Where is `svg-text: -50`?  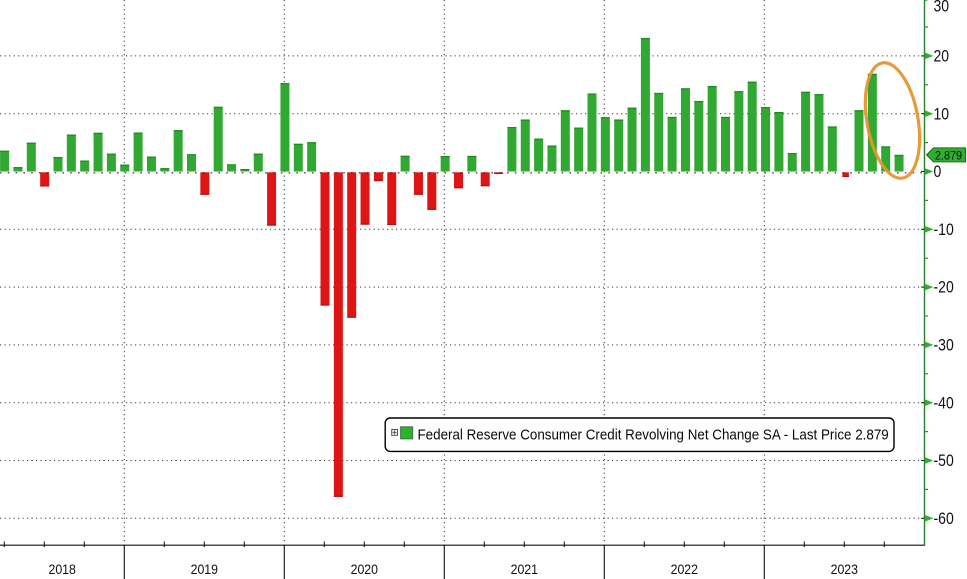
svg-text: -50 is located at coordinates (944, 461).